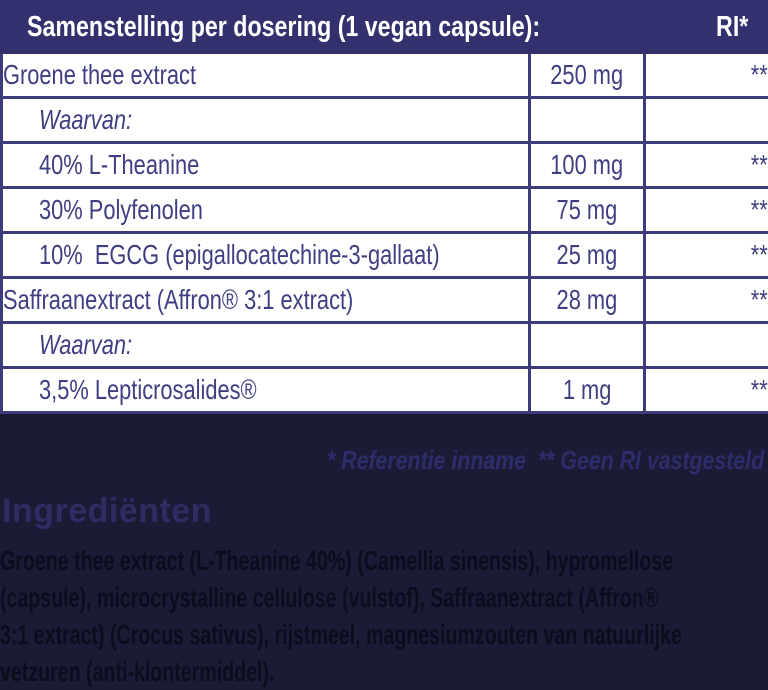  What do you see at coordinates (148, 390) in the screenshot?
I see `ingredient-name: 3,5% Lepticrosalides®` at bounding box center [148, 390].